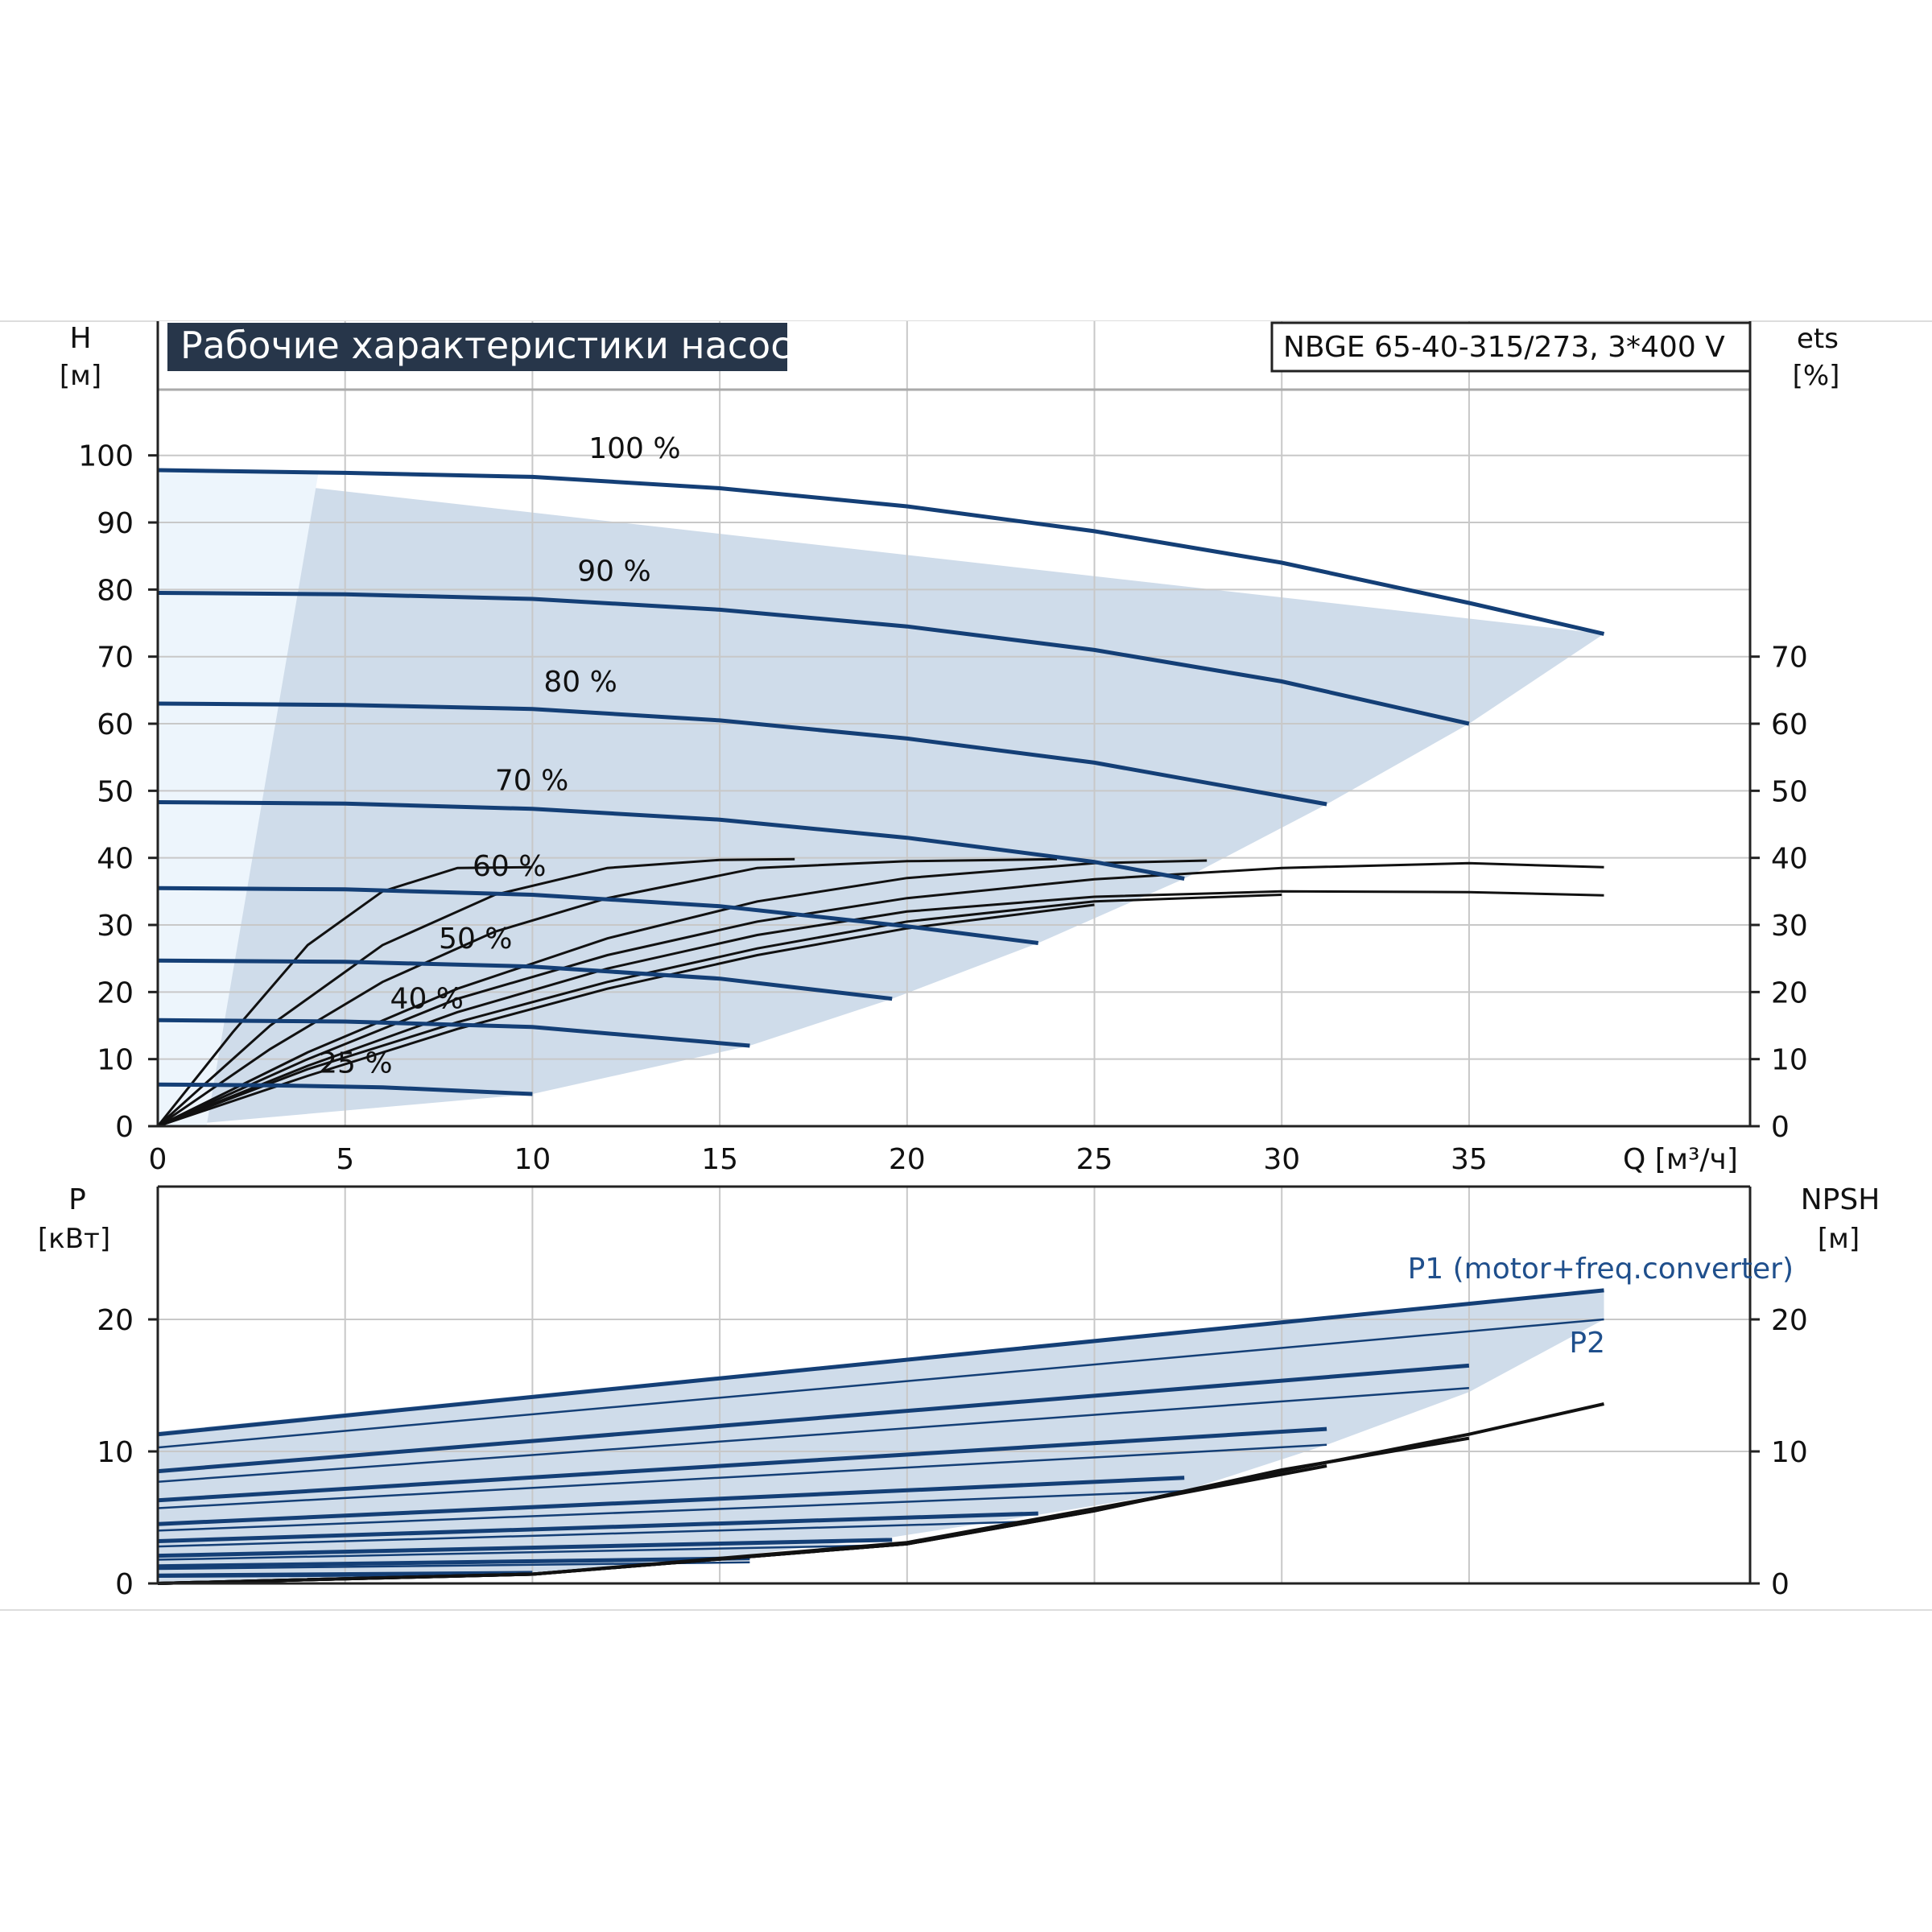  I want to click on chart-title: Рабочие характеристики насоса, so click(497, 345).